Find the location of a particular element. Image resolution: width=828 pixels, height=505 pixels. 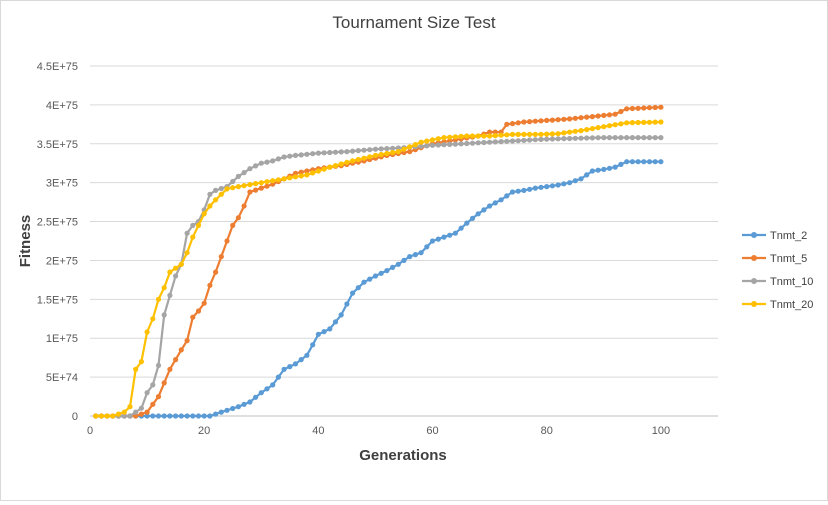

y-tick-label: 4E+75 is located at coordinates (62, 106).